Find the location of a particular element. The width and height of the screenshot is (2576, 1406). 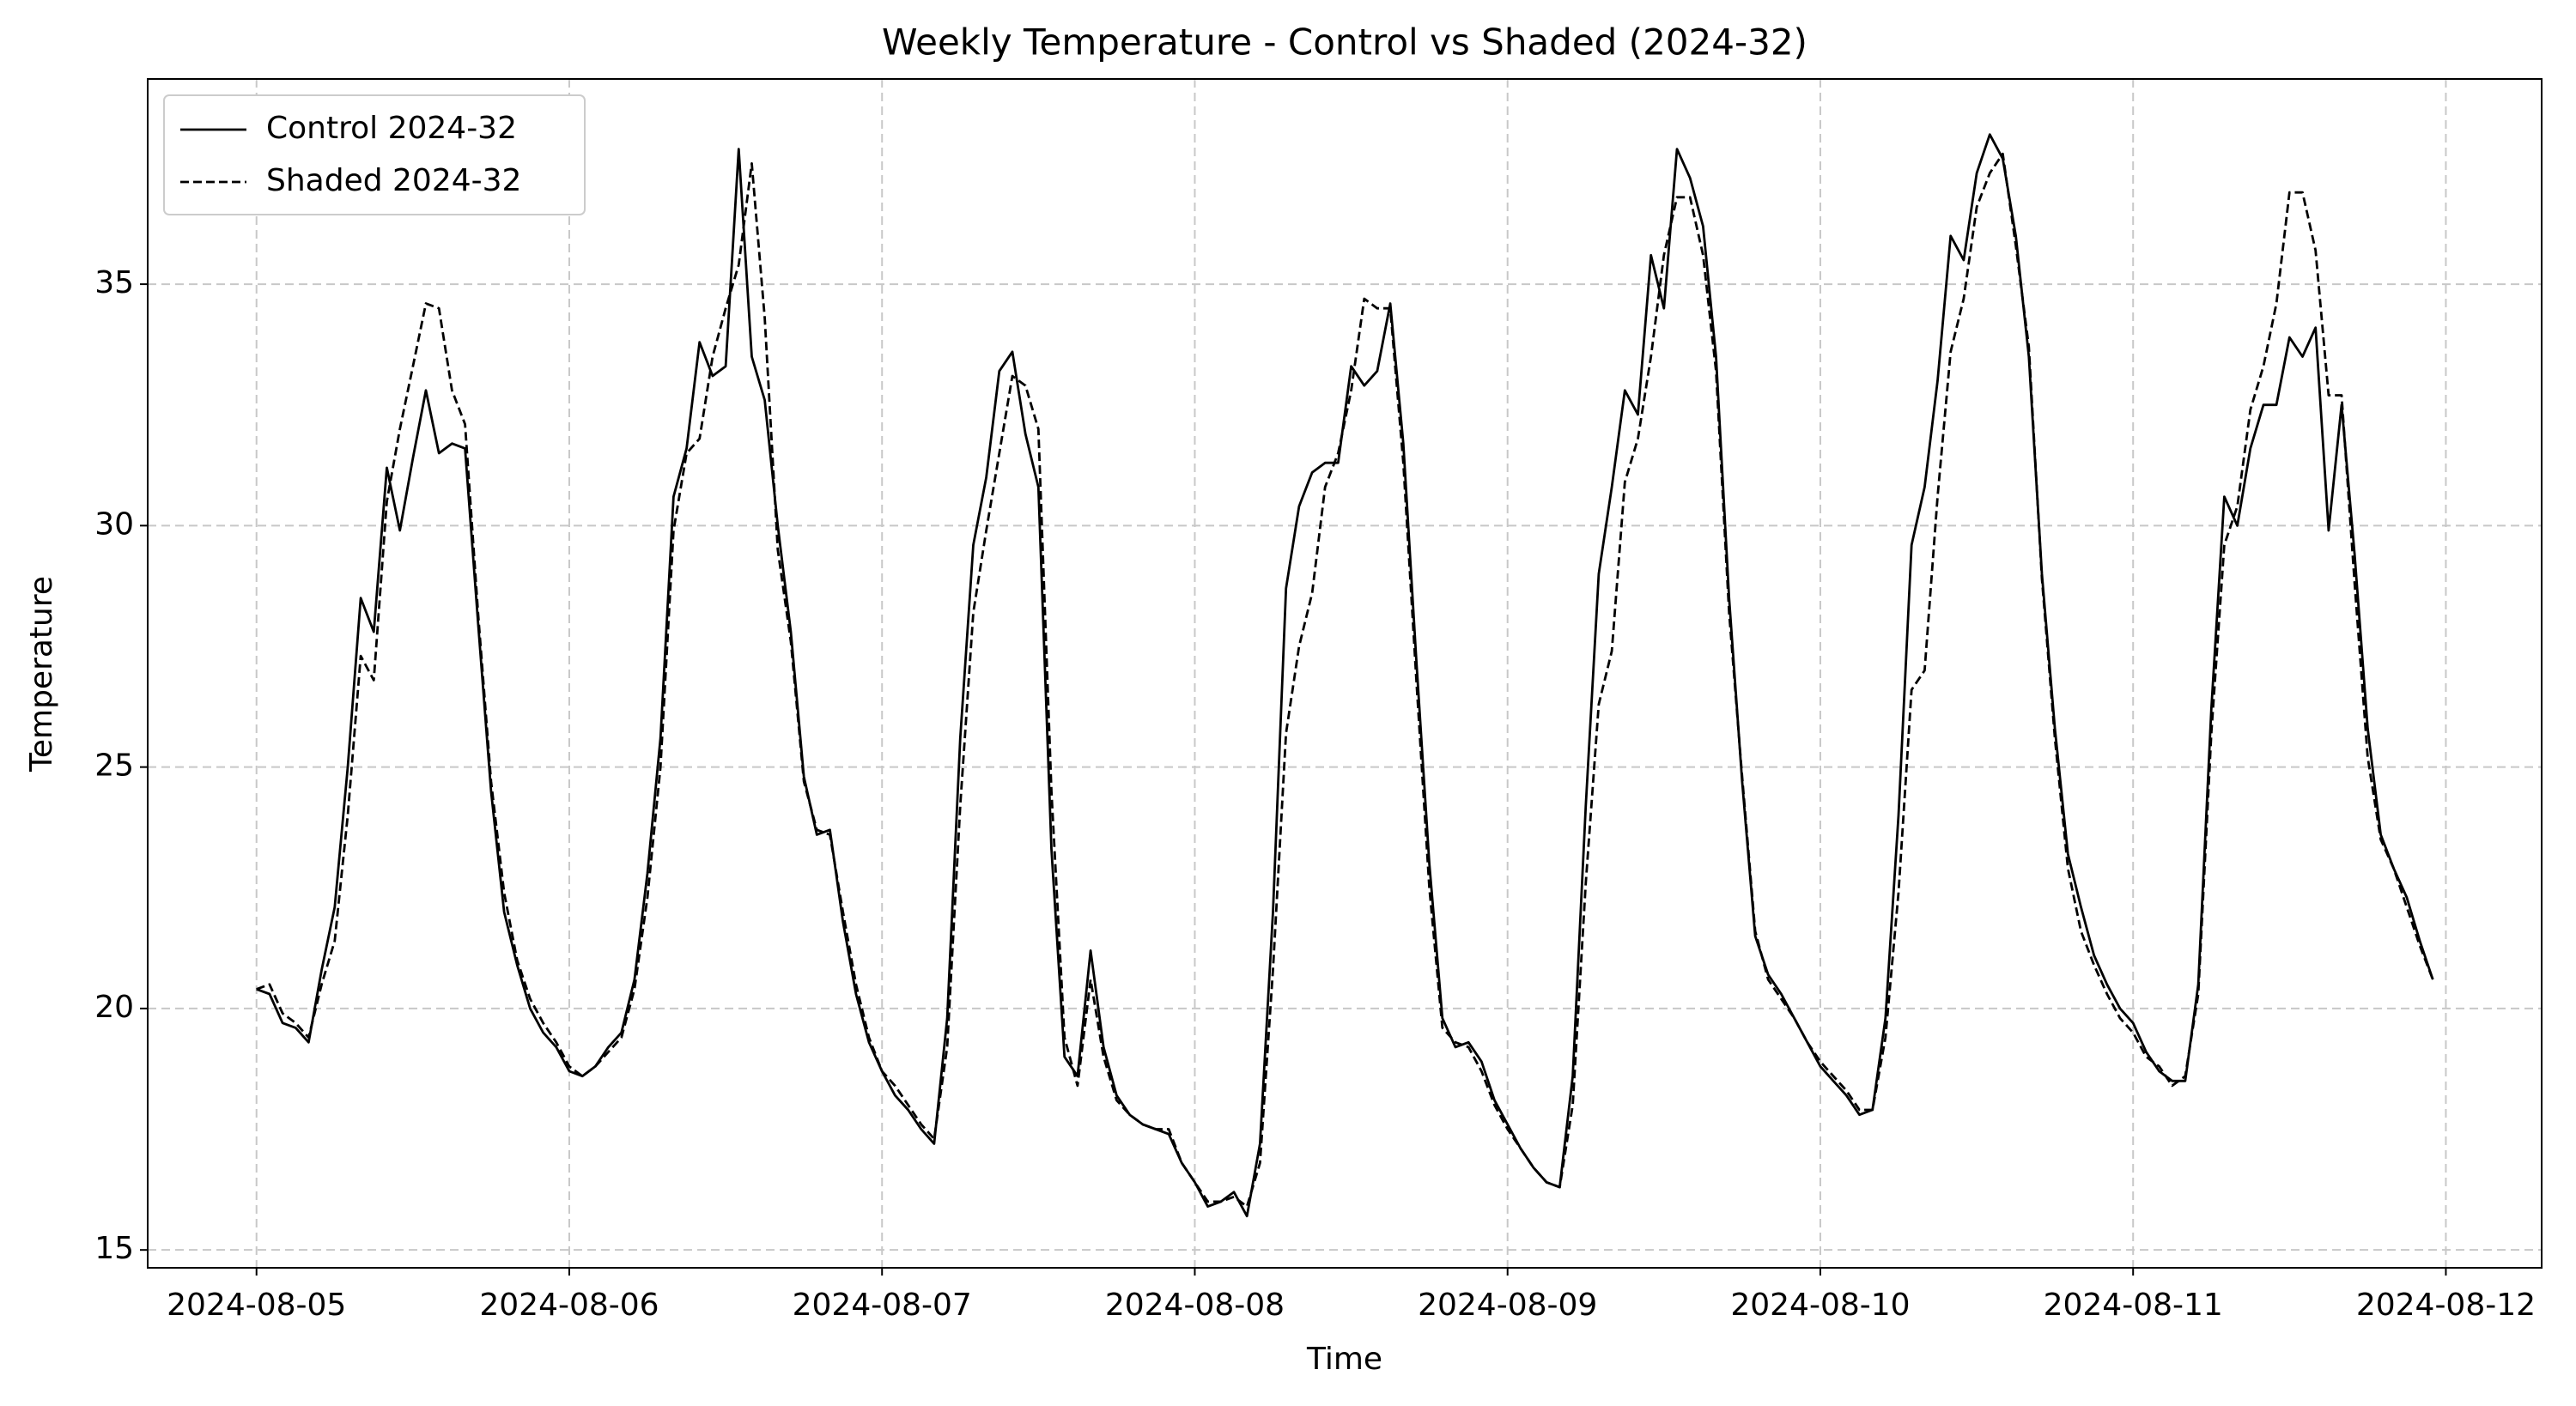

x-tick-label: 2024-08-12 is located at coordinates (2446, 1305).